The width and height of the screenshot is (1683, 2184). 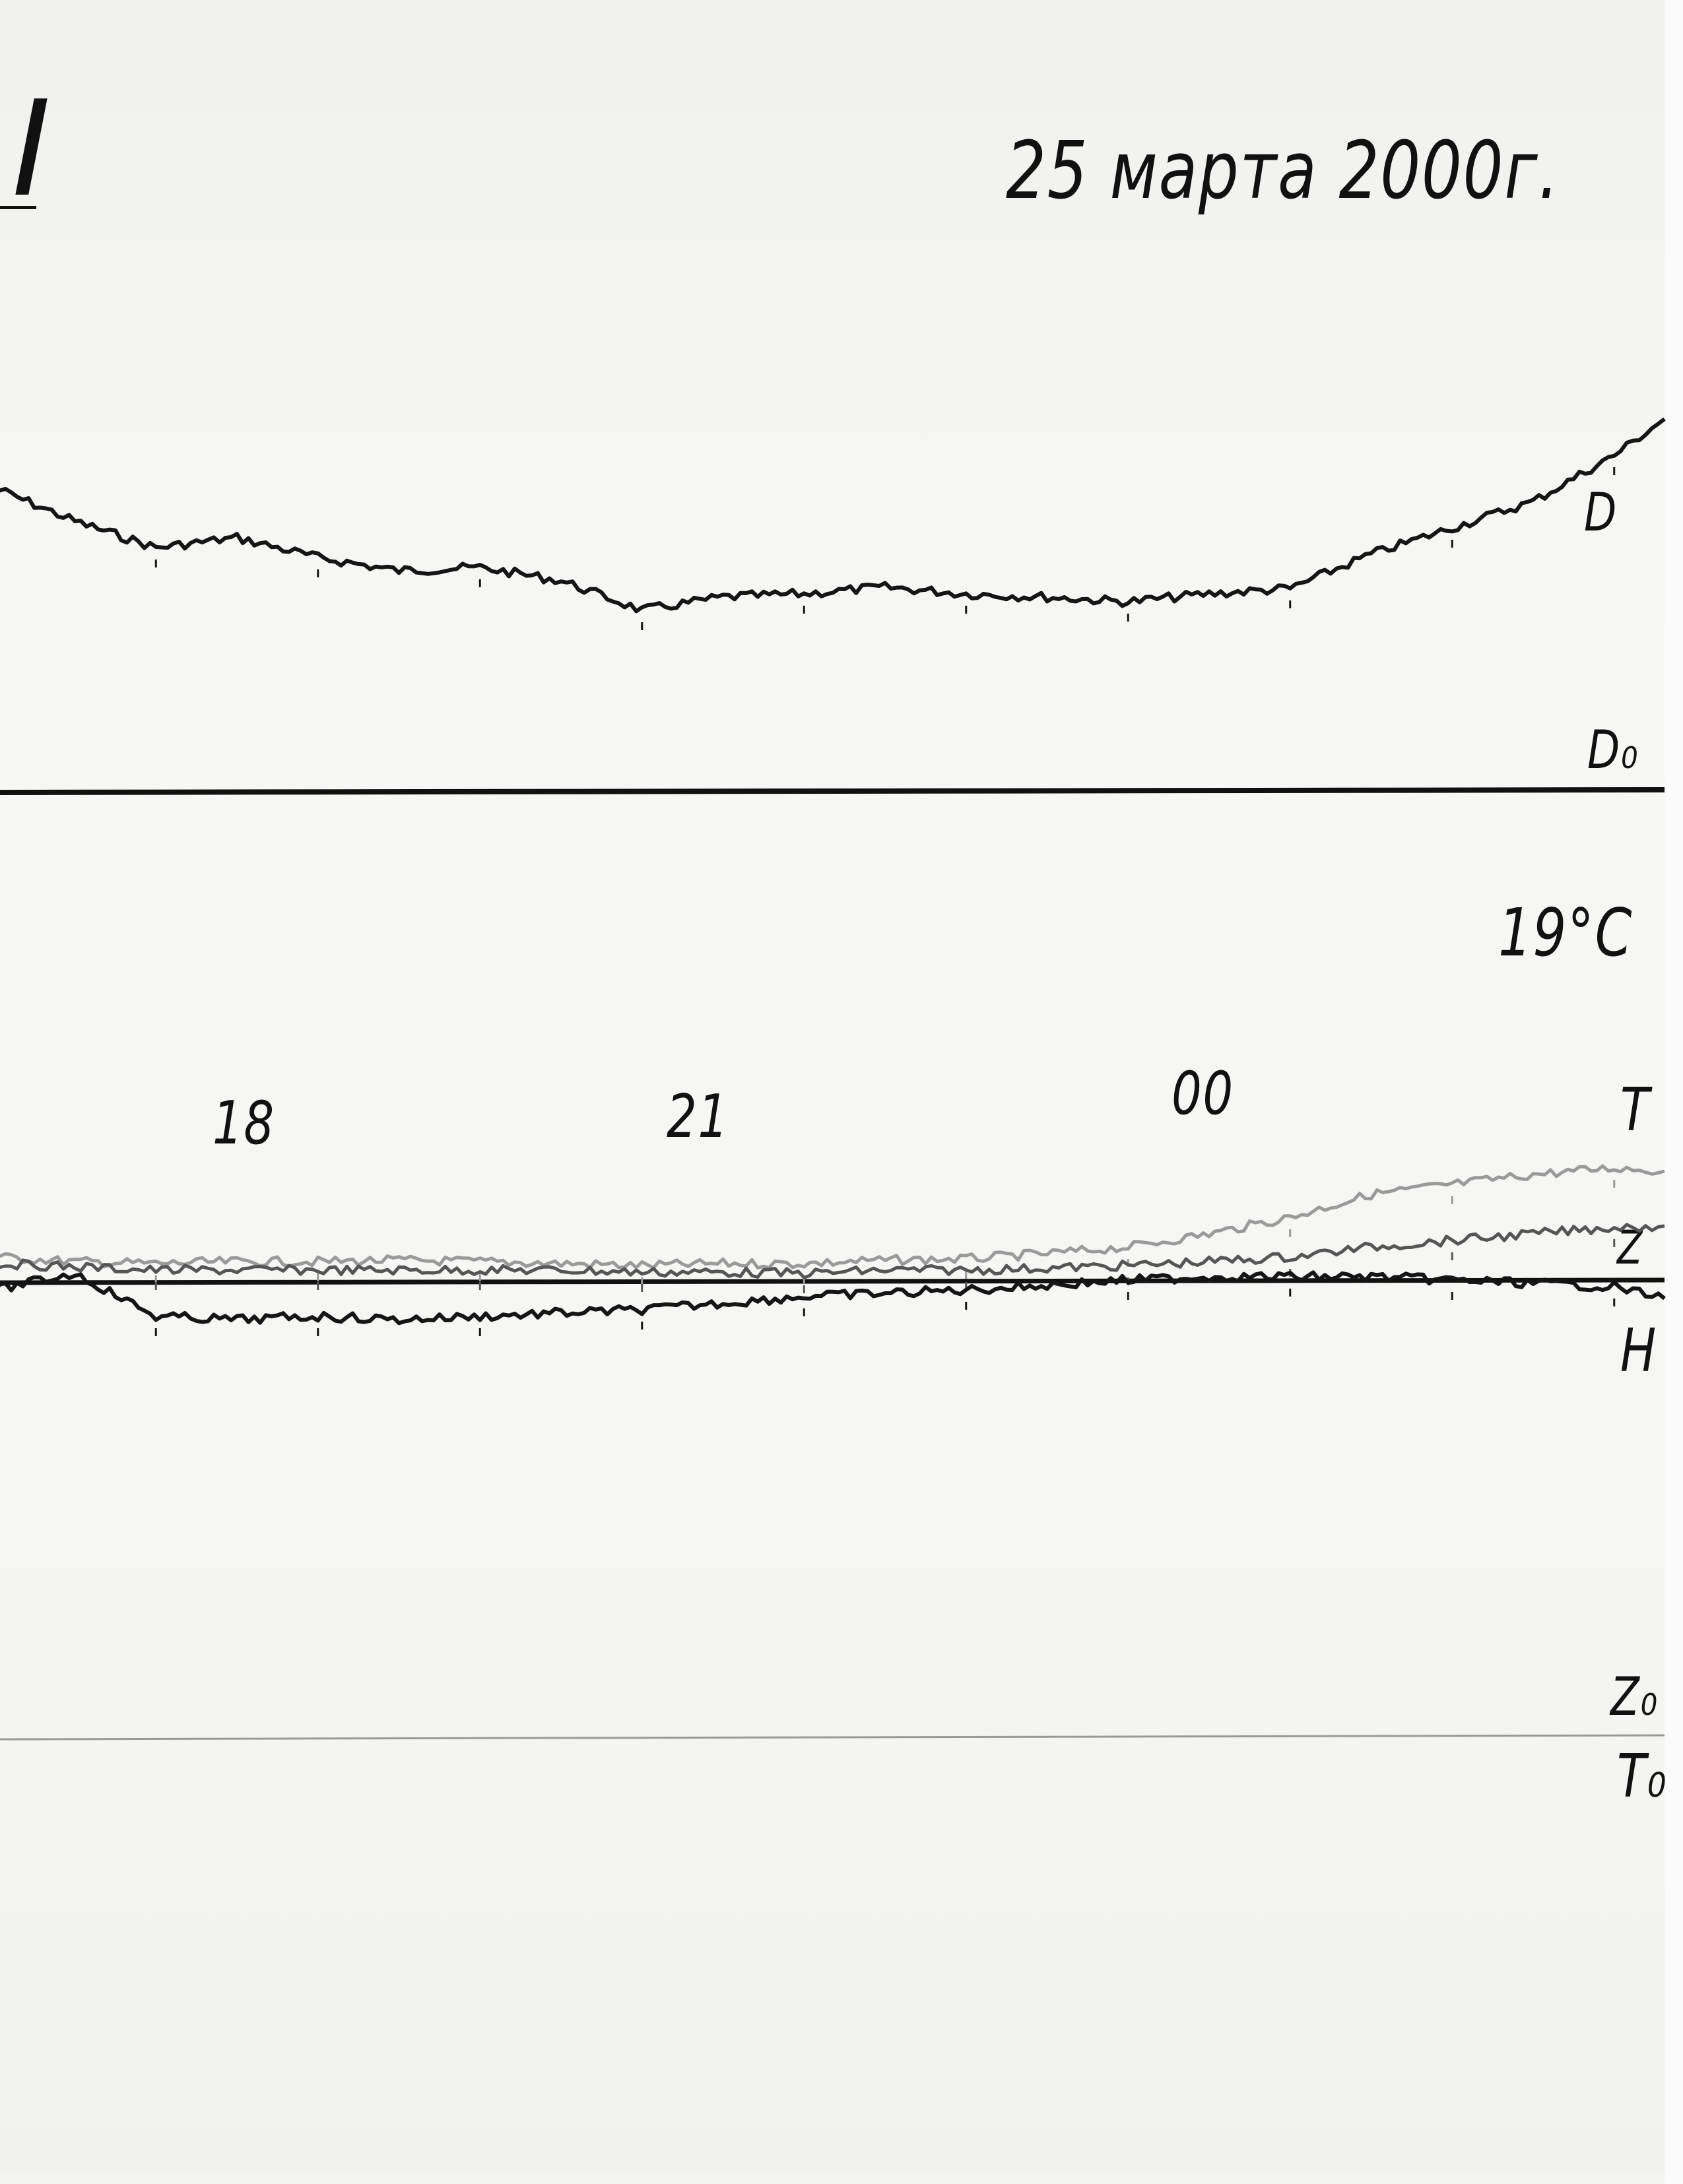 What do you see at coordinates (1613, 750) in the screenshot?
I see `baseline-label-d0: D₀` at bounding box center [1613, 750].